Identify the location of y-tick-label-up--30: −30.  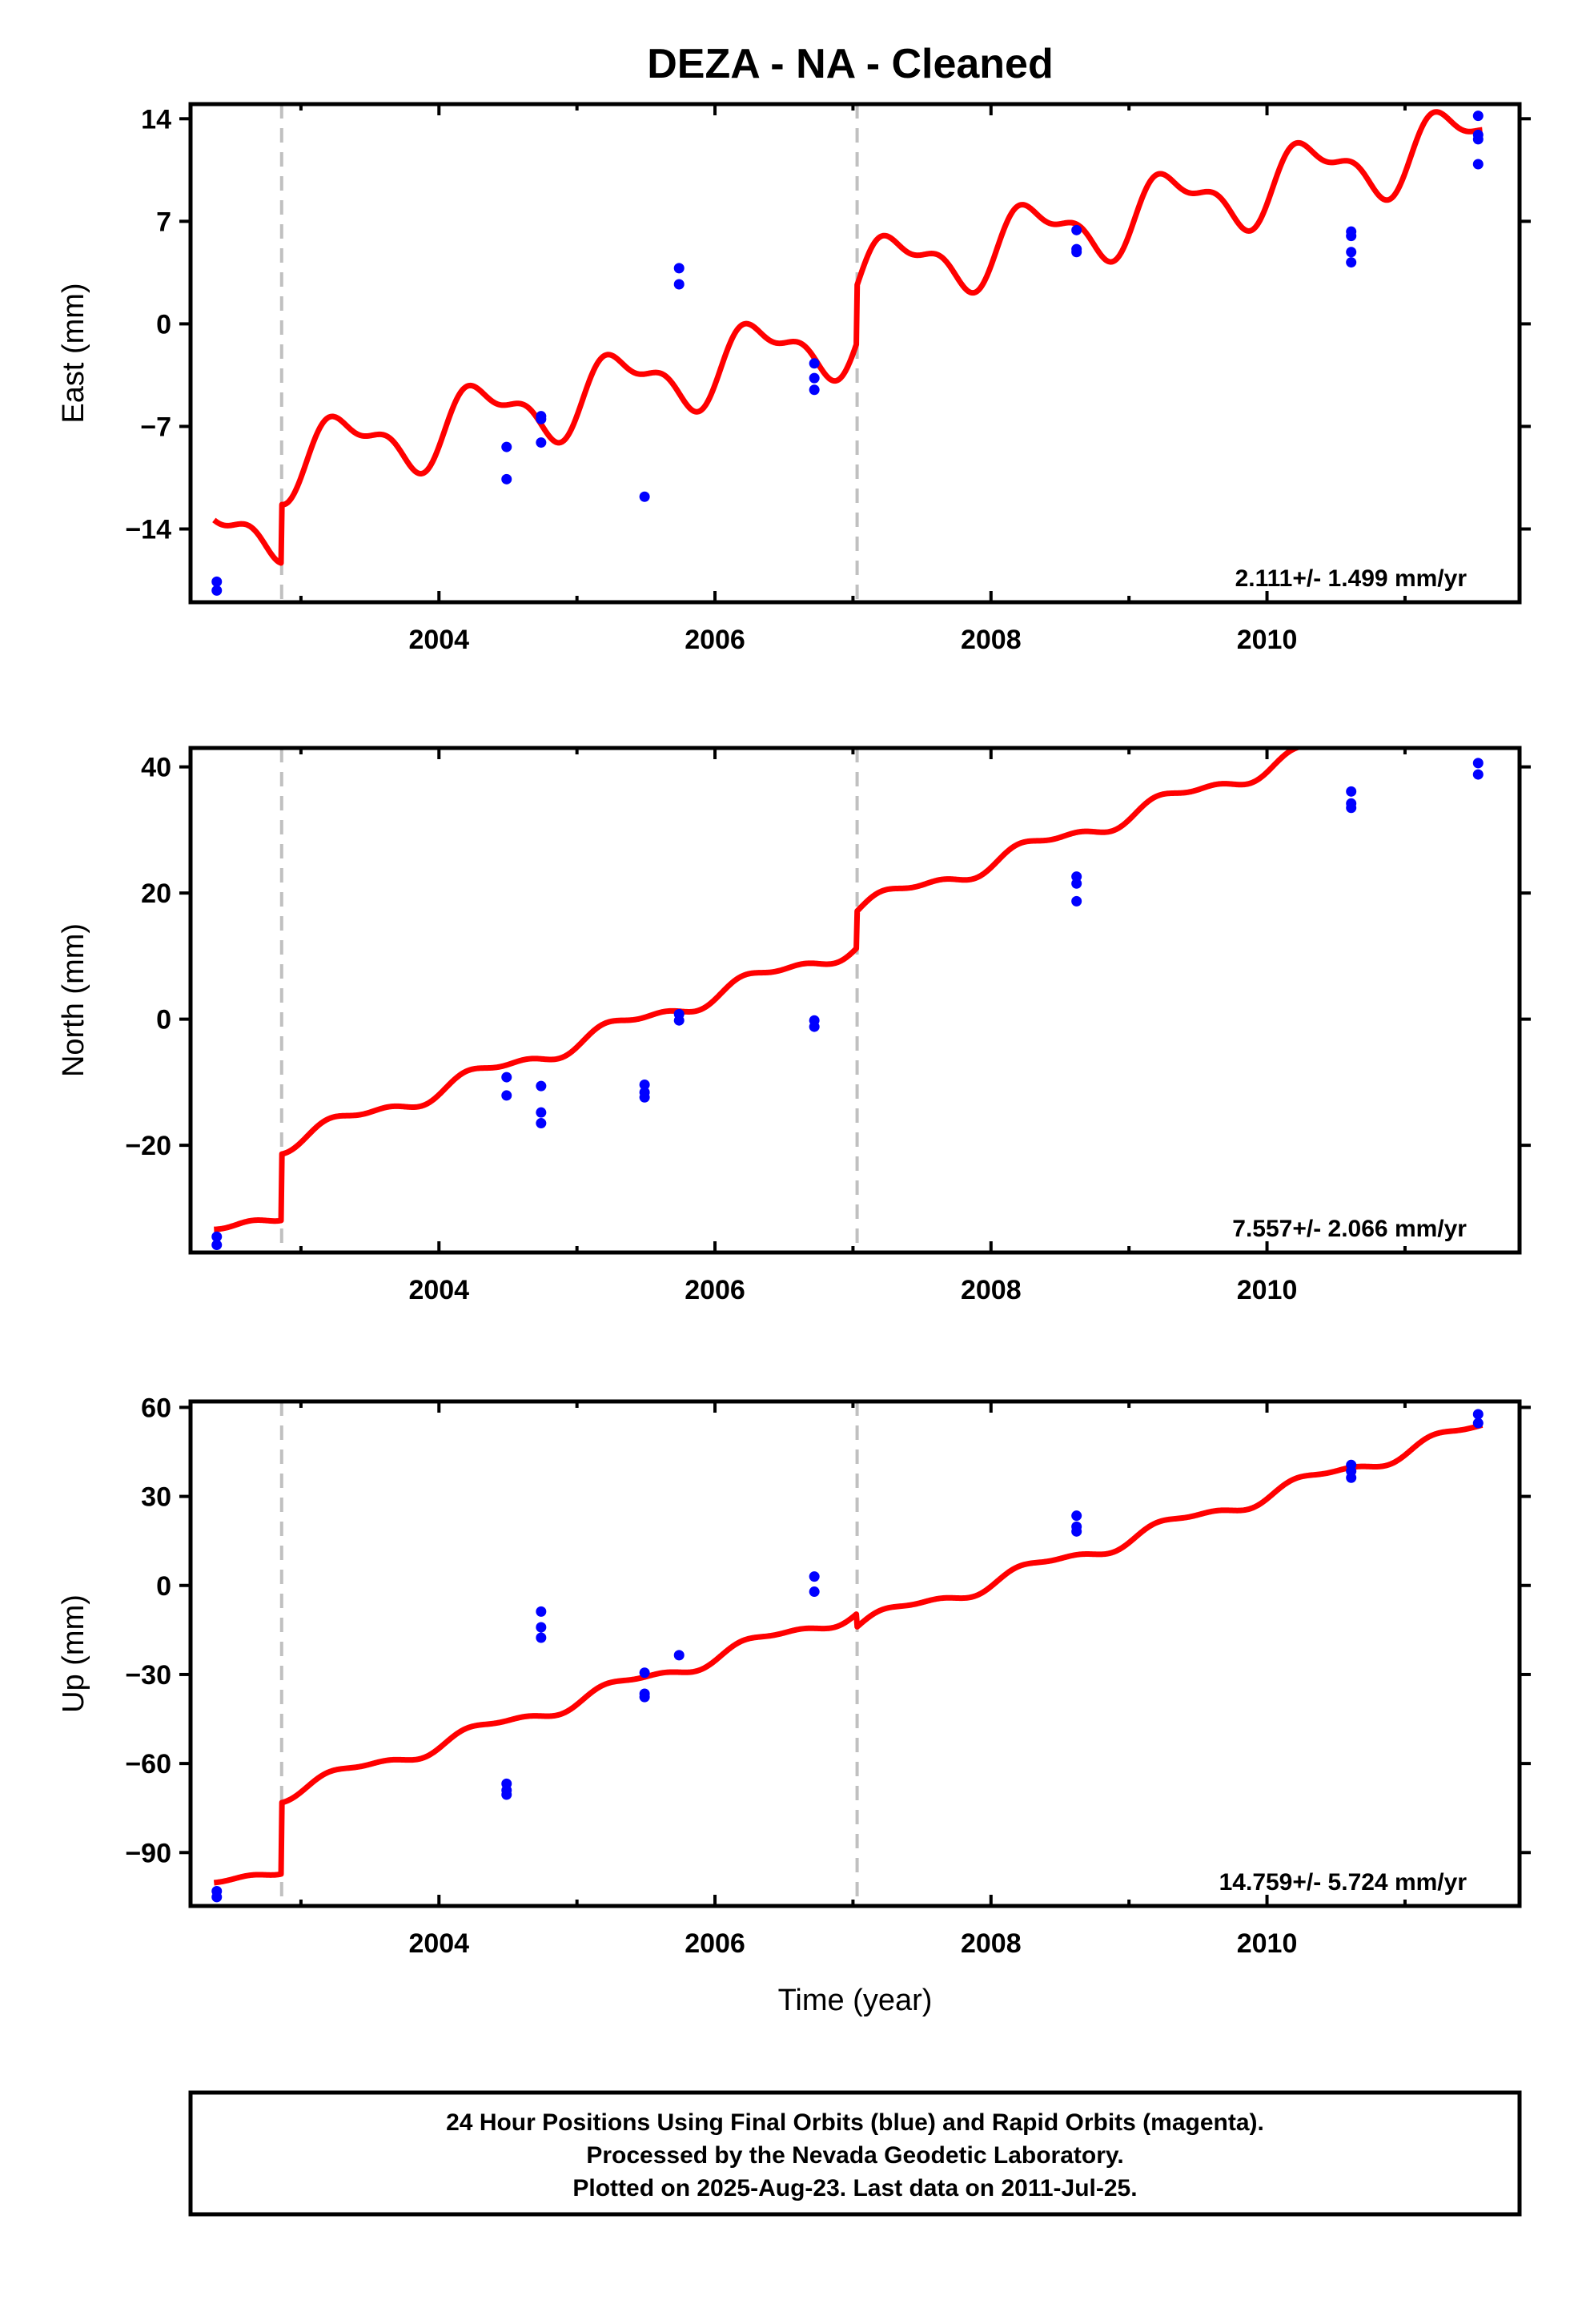
(148, 1675).